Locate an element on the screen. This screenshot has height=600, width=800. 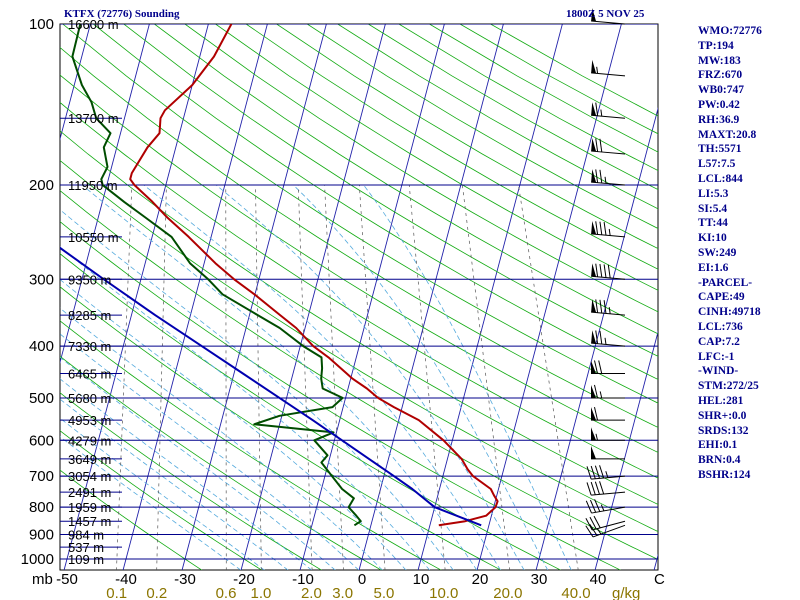
observation-time: 1800Z 5 NOV 25 is located at coordinates (605, 14).